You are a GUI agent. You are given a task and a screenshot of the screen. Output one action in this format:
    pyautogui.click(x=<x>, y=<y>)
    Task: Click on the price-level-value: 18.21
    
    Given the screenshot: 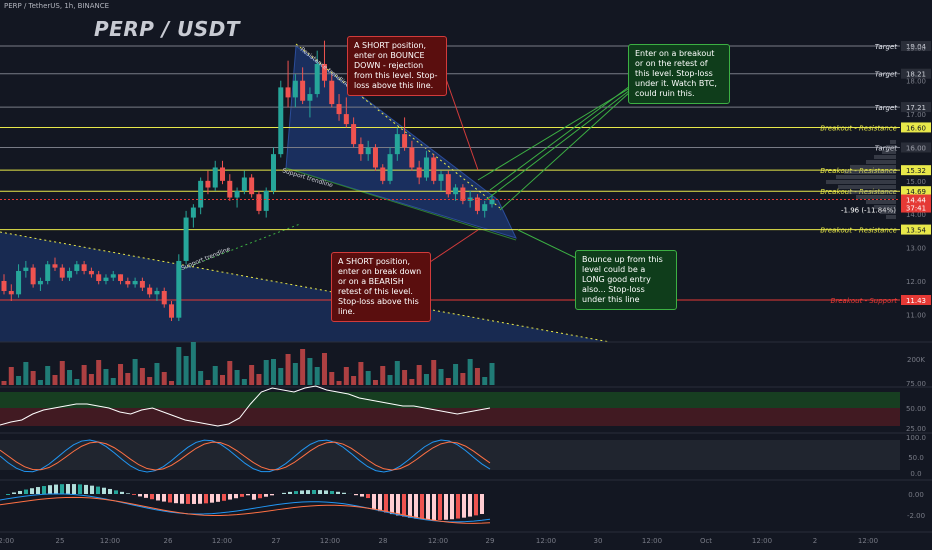 What is the action you would take?
    pyautogui.click(x=916, y=75)
    